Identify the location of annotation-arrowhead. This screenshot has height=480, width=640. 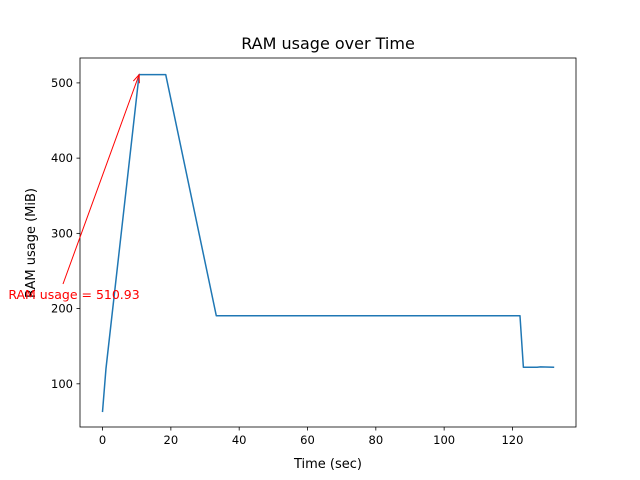
(136, 78).